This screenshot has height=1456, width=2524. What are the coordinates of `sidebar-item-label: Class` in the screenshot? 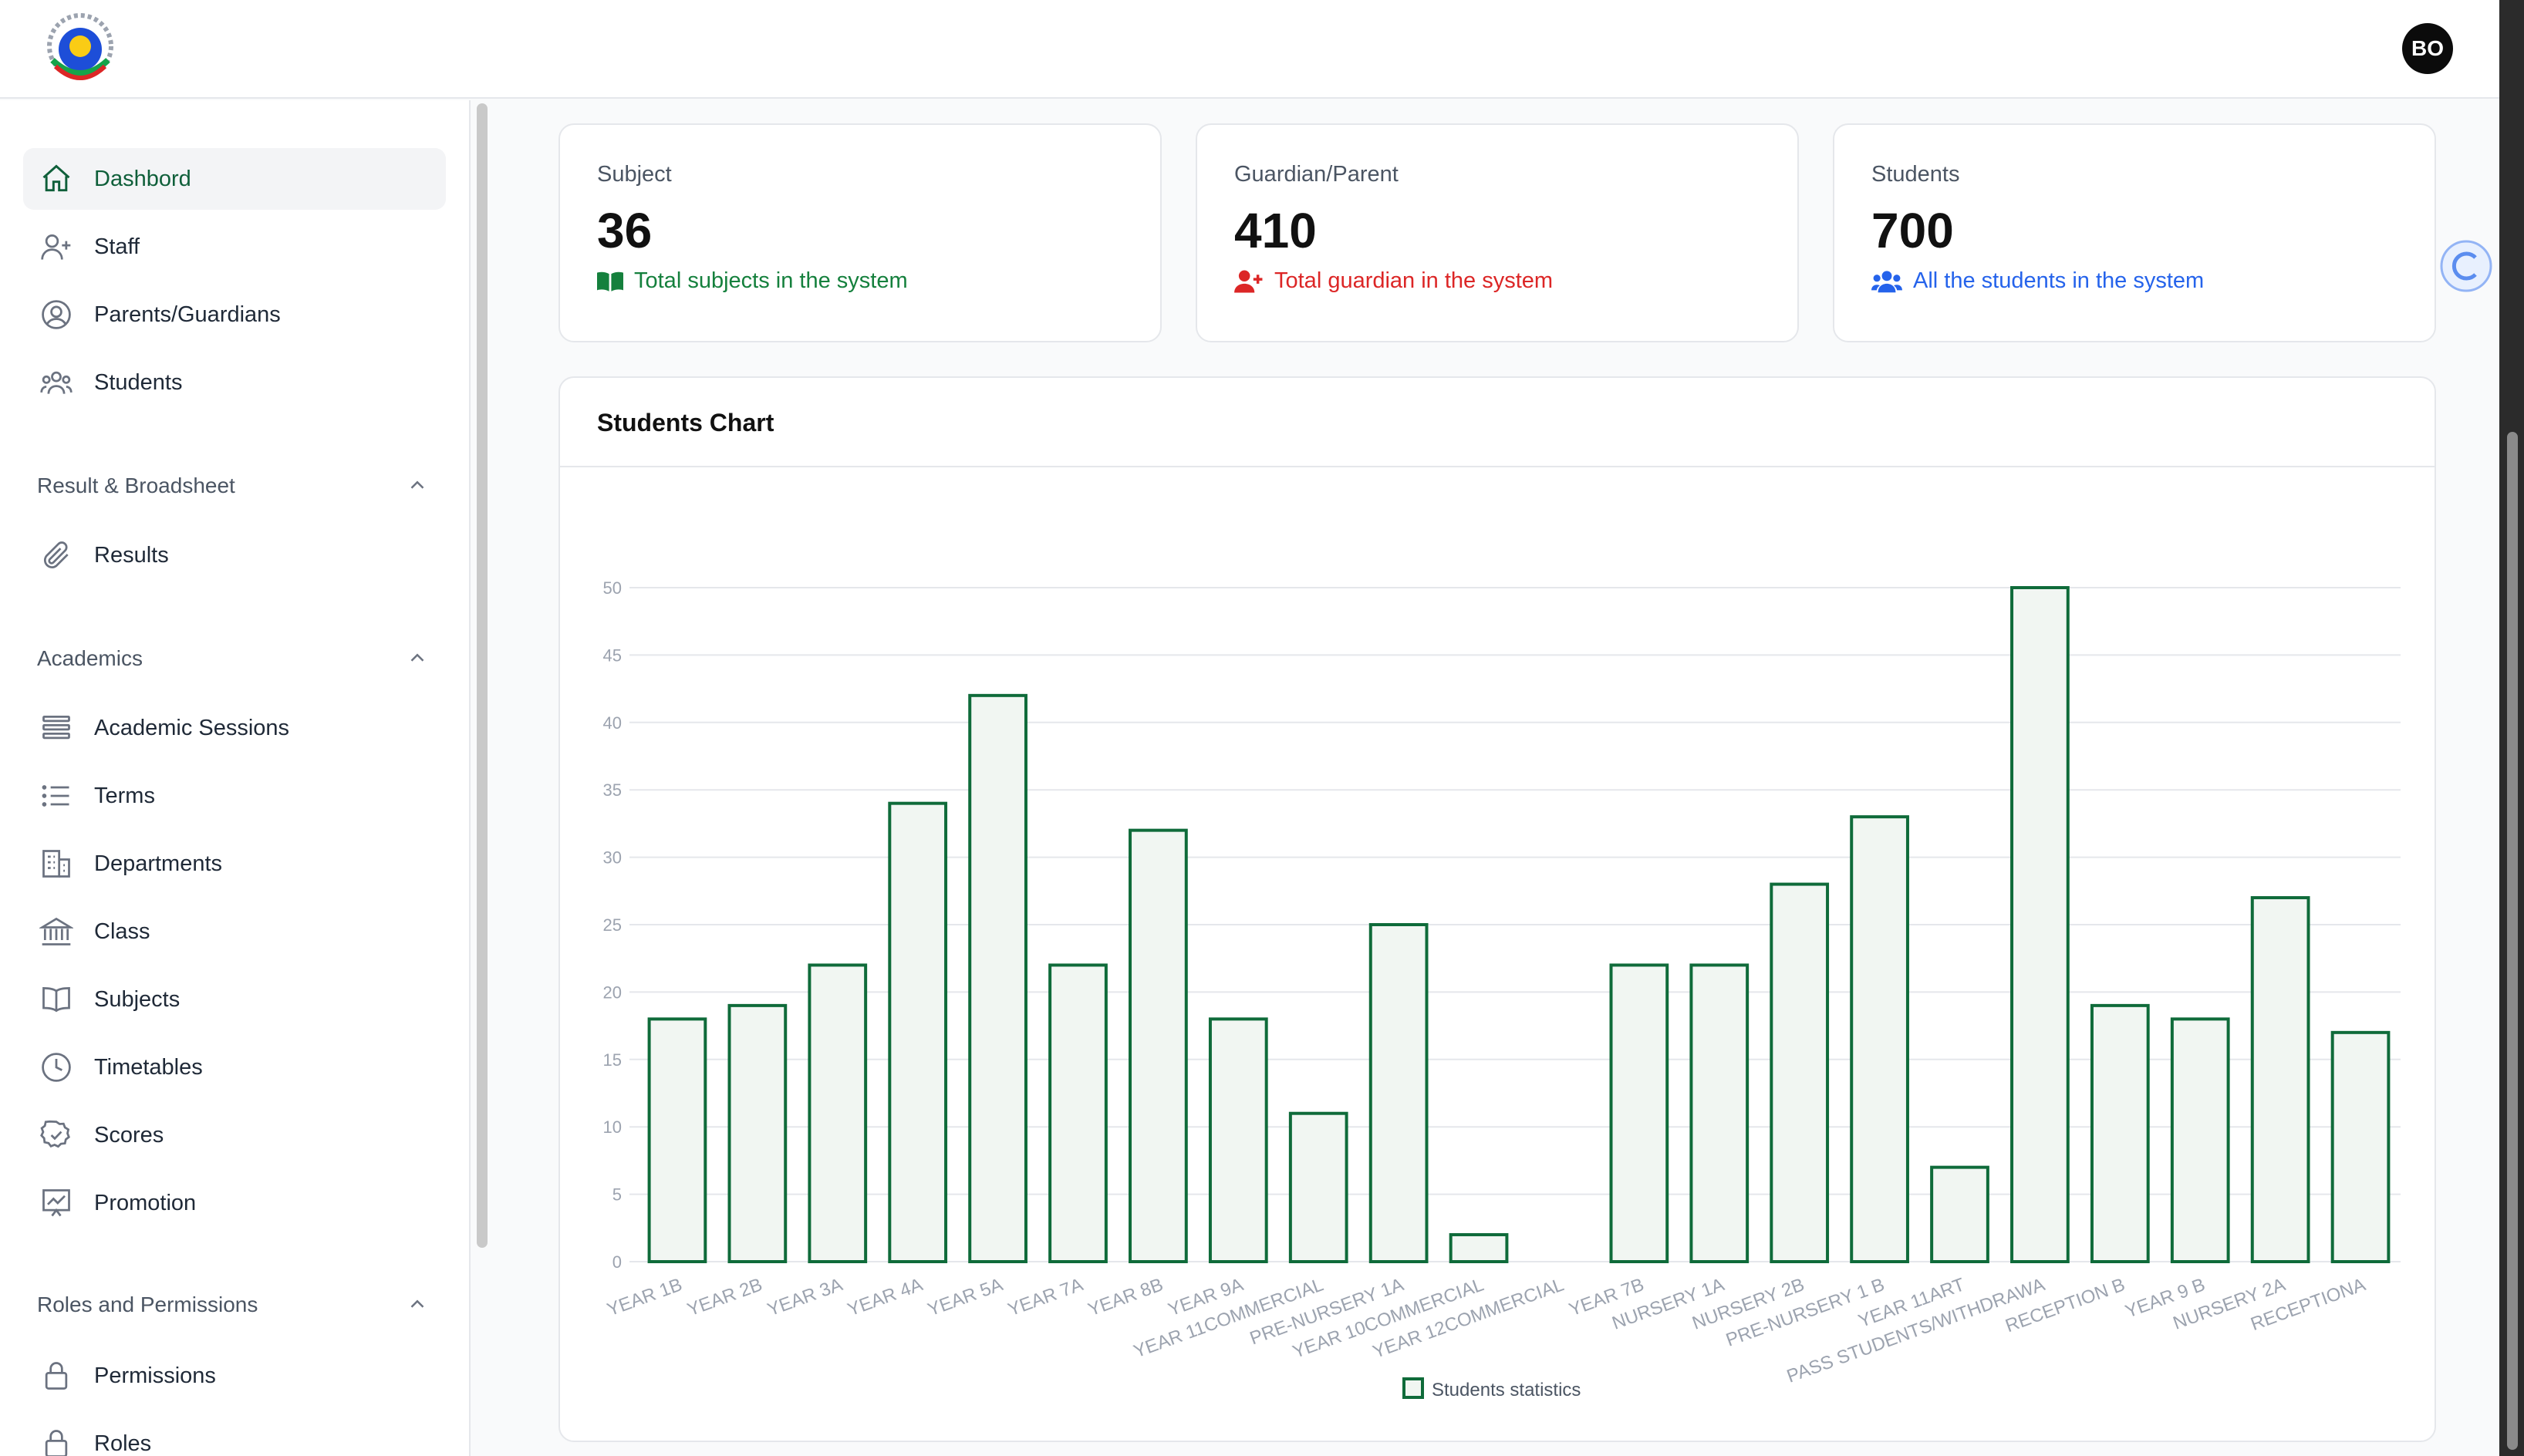 It's located at (122, 931).